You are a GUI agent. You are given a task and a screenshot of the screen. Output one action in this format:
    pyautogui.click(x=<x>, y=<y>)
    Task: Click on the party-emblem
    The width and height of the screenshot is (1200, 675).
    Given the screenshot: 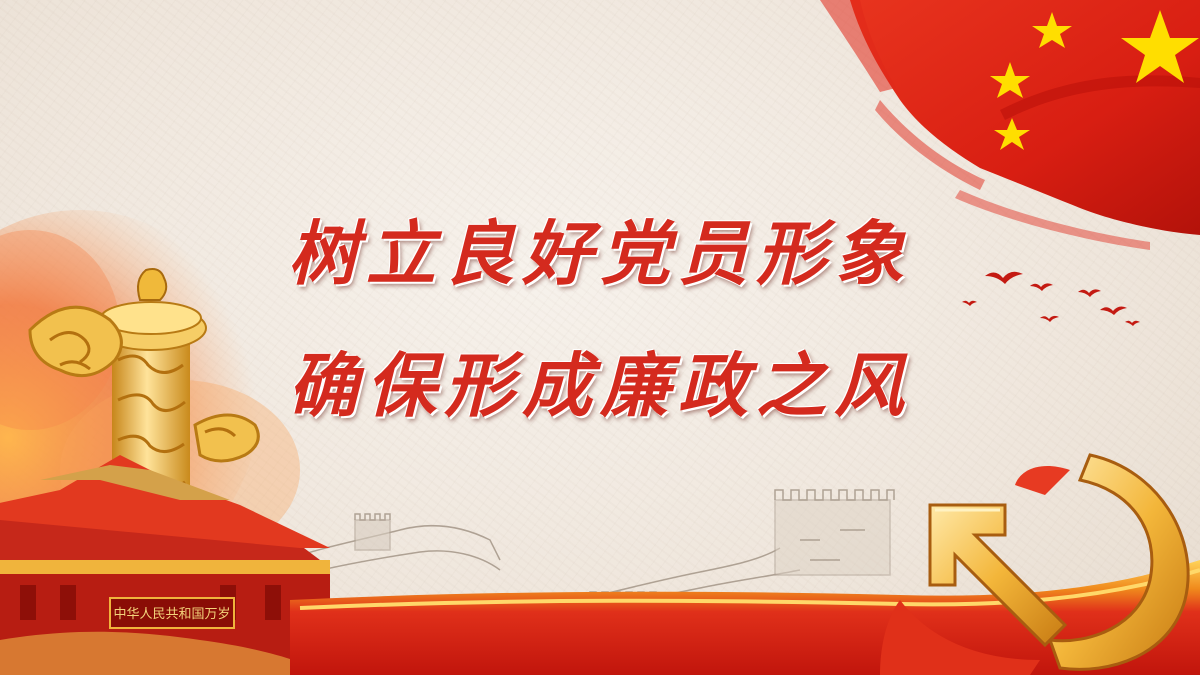 What is the action you would take?
    pyautogui.click(x=1035, y=564)
    